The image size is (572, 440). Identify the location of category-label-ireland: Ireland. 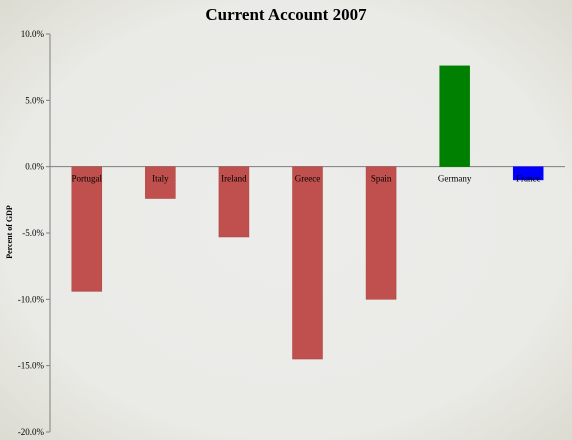
(234, 179).